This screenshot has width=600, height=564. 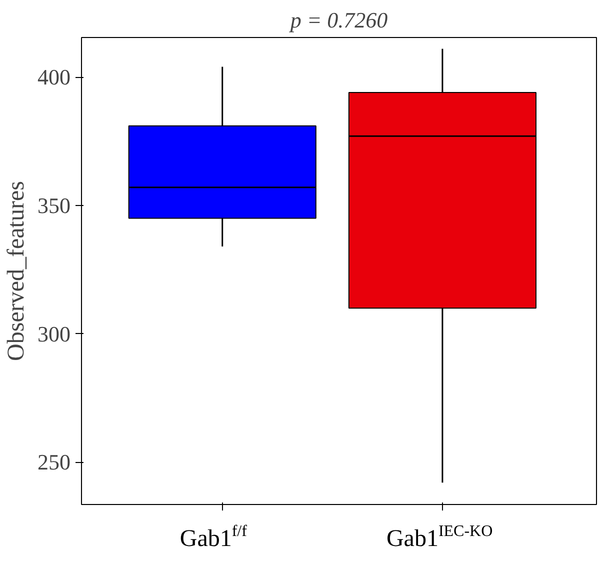 I want to click on y-tick-label: 400, so click(x=54, y=77).